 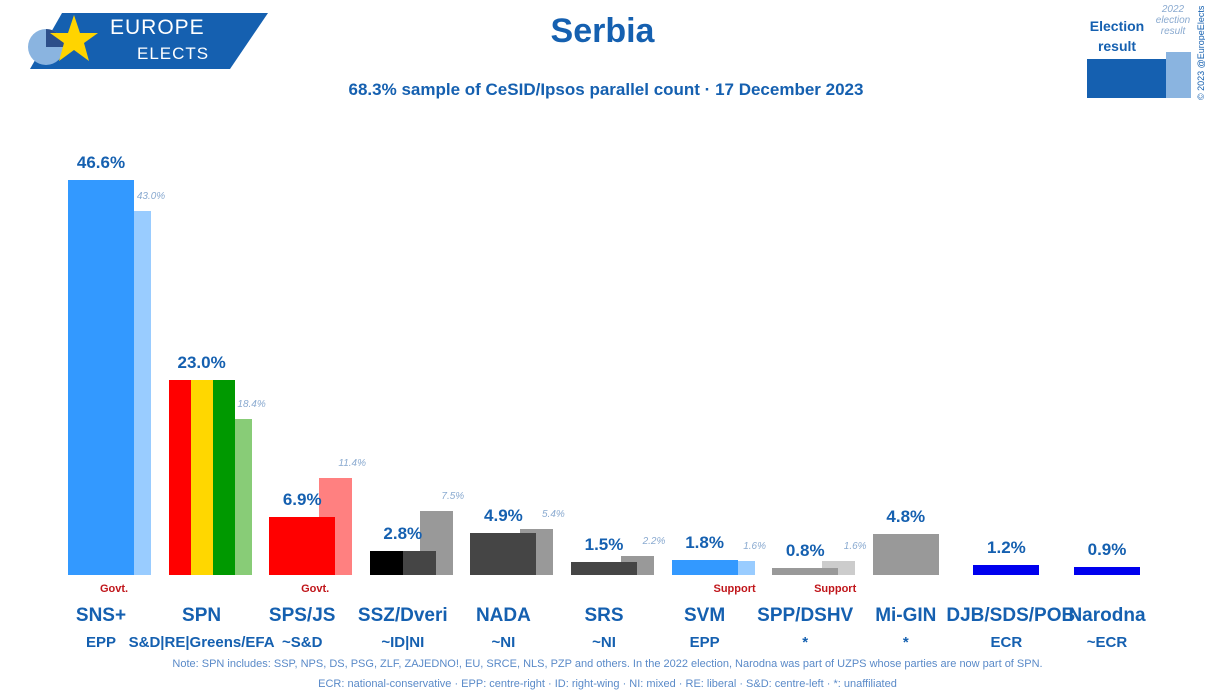 I want to click on previous-result-label: 5.4%, so click(x=553, y=515).